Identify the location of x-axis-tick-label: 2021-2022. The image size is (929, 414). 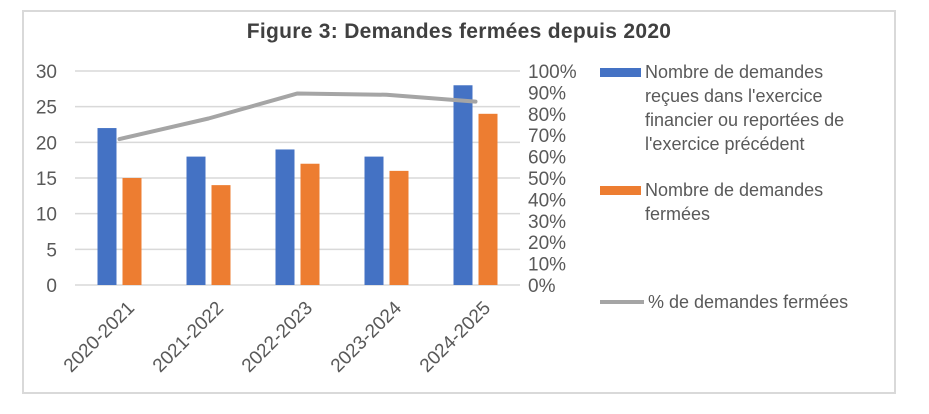
(188, 337).